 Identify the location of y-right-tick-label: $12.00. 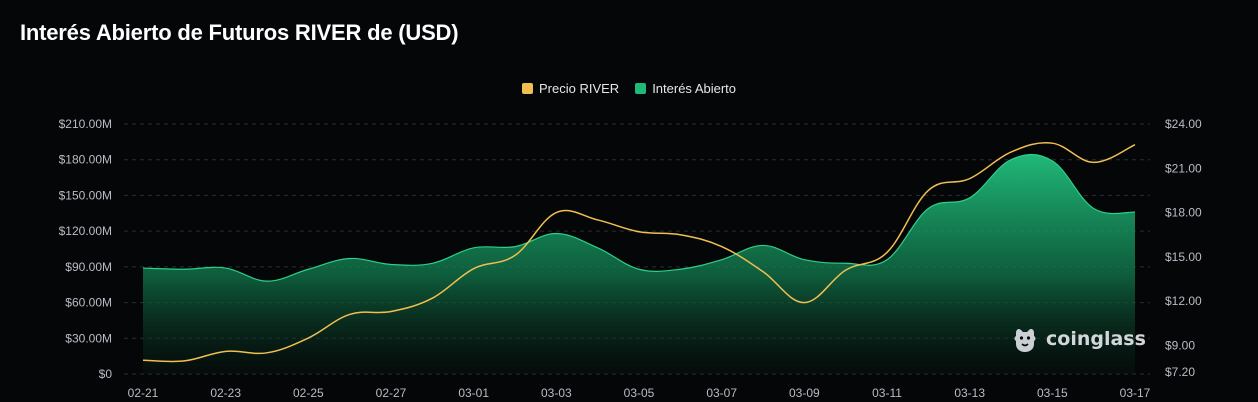
(1183, 301).